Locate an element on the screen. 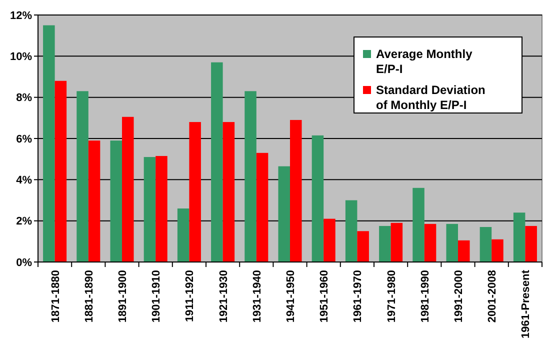 This screenshot has height=350, width=550. x-tick-label: 1941-1950 is located at coordinates (291, 296).